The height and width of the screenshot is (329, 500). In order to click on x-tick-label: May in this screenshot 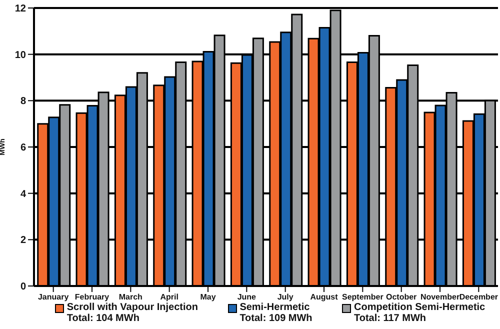, I will do `click(208, 297)`.